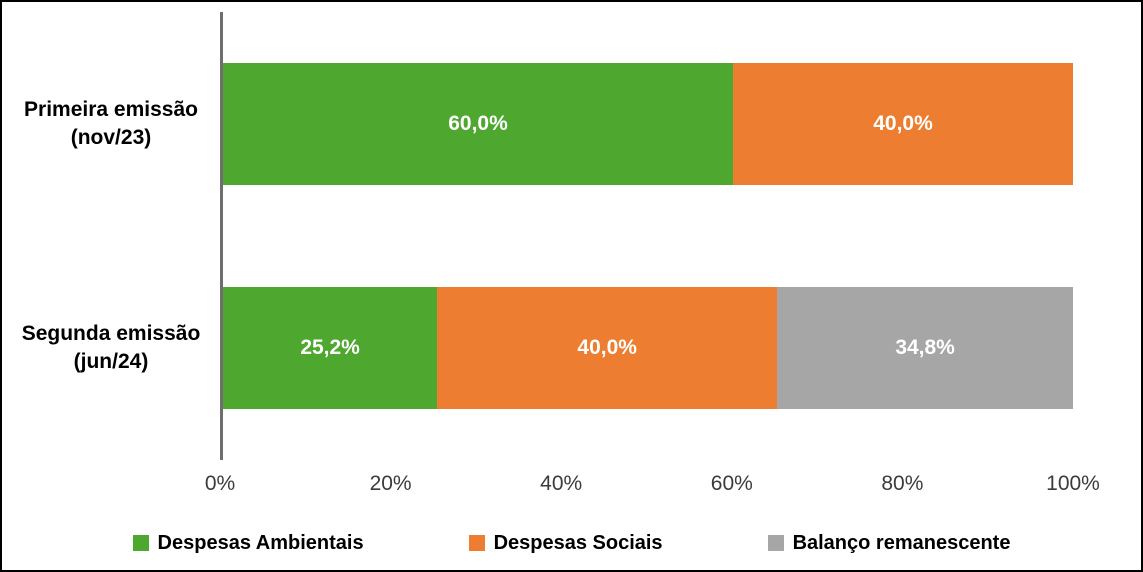  What do you see at coordinates (561, 483) in the screenshot?
I see `x-tick-label: 40%` at bounding box center [561, 483].